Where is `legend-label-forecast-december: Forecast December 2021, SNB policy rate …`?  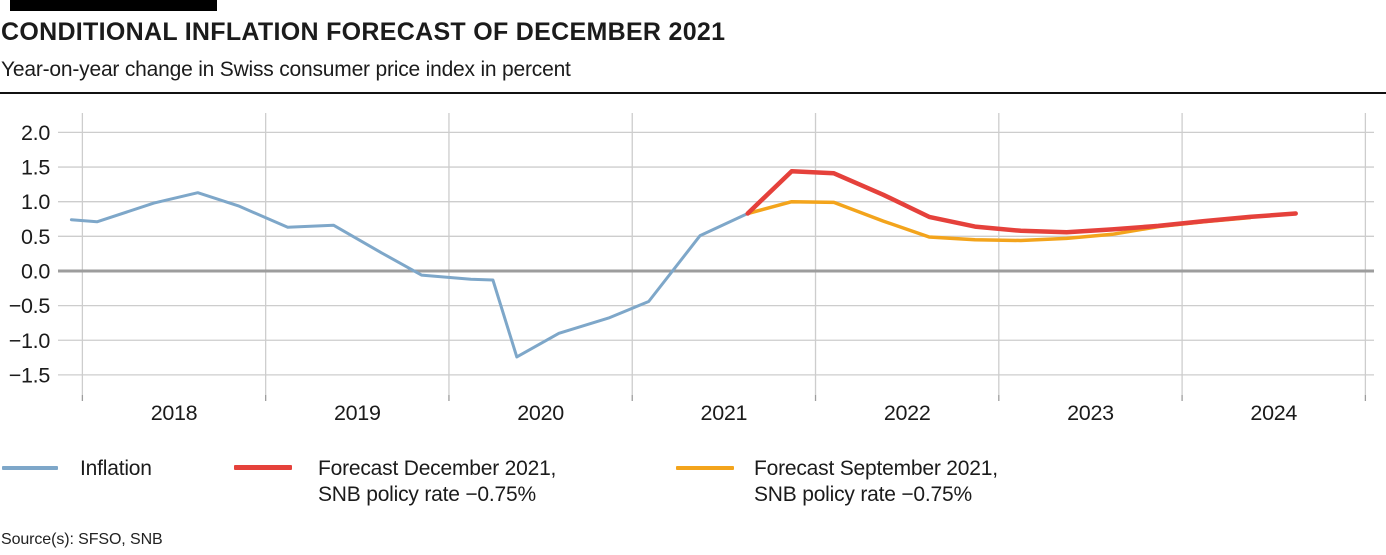
legend-label-forecast-december: Forecast December 2021, SNB policy rate … is located at coordinates (437, 482).